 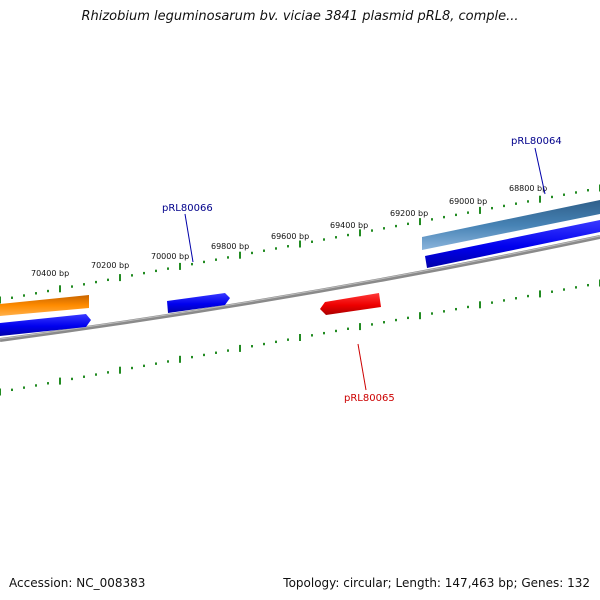 What do you see at coordinates (468, 201) in the screenshot?
I see `ruler-tick-label: 69000 bp` at bounding box center [468, 201].